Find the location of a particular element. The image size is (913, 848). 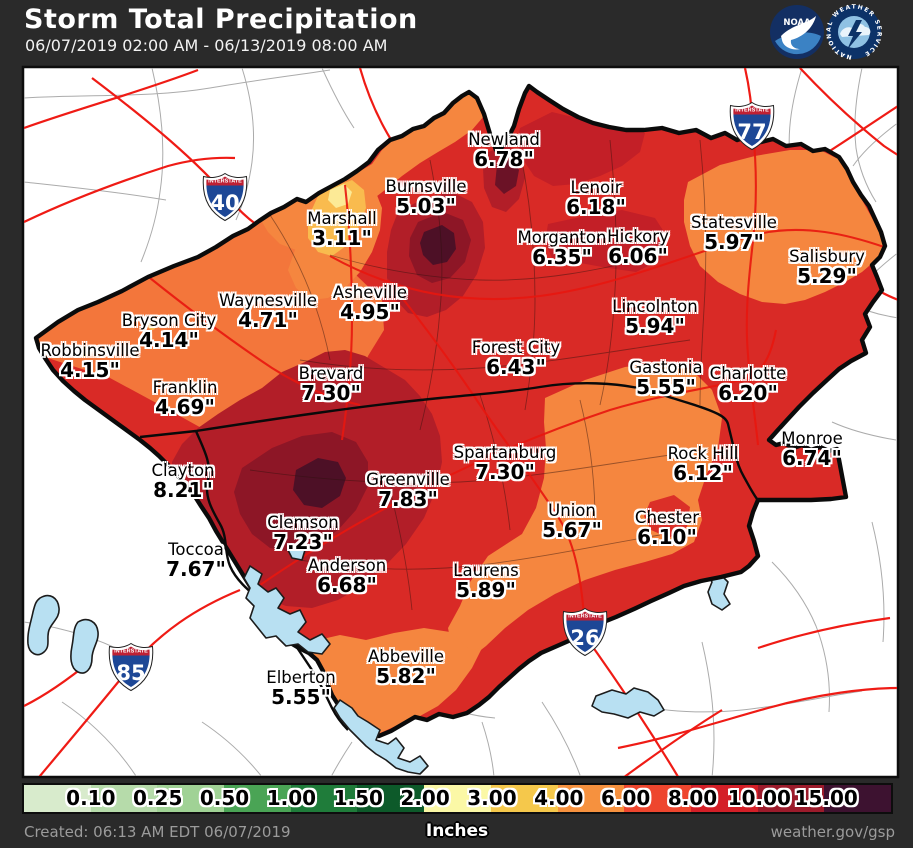

weather-gov-link: weather.gov/gsp is located at coordinates (832, 832).